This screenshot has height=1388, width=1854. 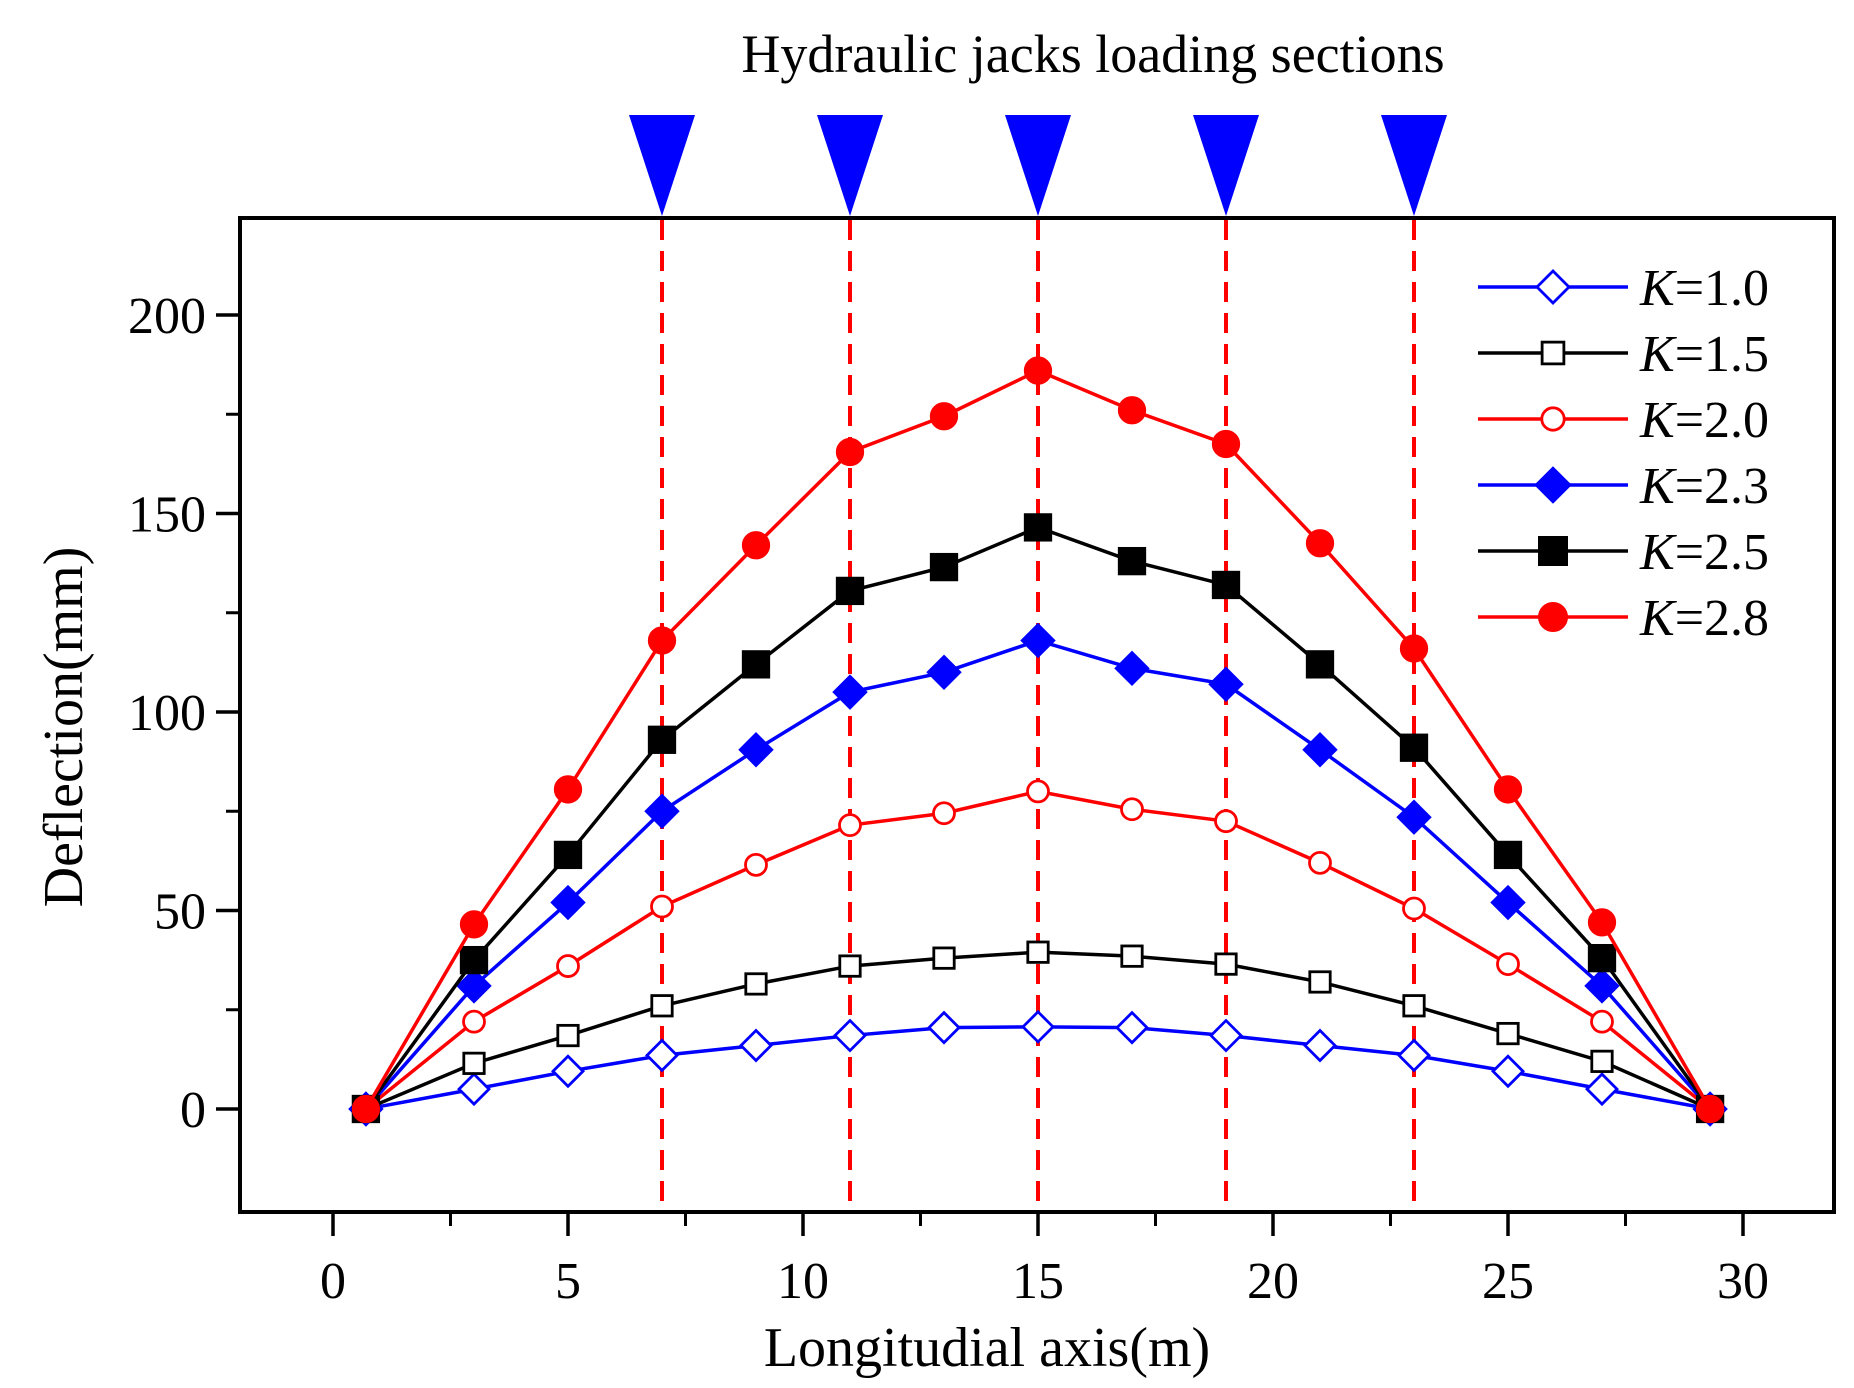 I want to click on chart-top-annotation: Hydraulic jacks loading sections, so click(x=1092, y=54).